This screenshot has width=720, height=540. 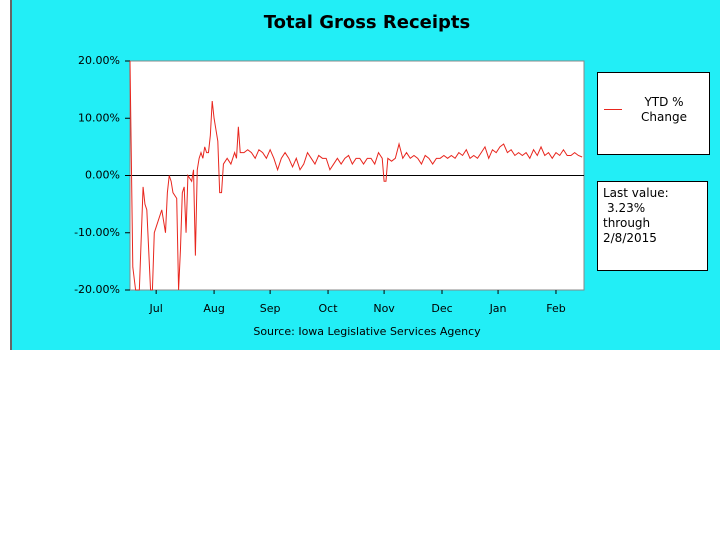 What do you see at coordinates (664, 109) in the screenshot?
I see `legend-label: YTD % Change` at bounding box center [664, 109].